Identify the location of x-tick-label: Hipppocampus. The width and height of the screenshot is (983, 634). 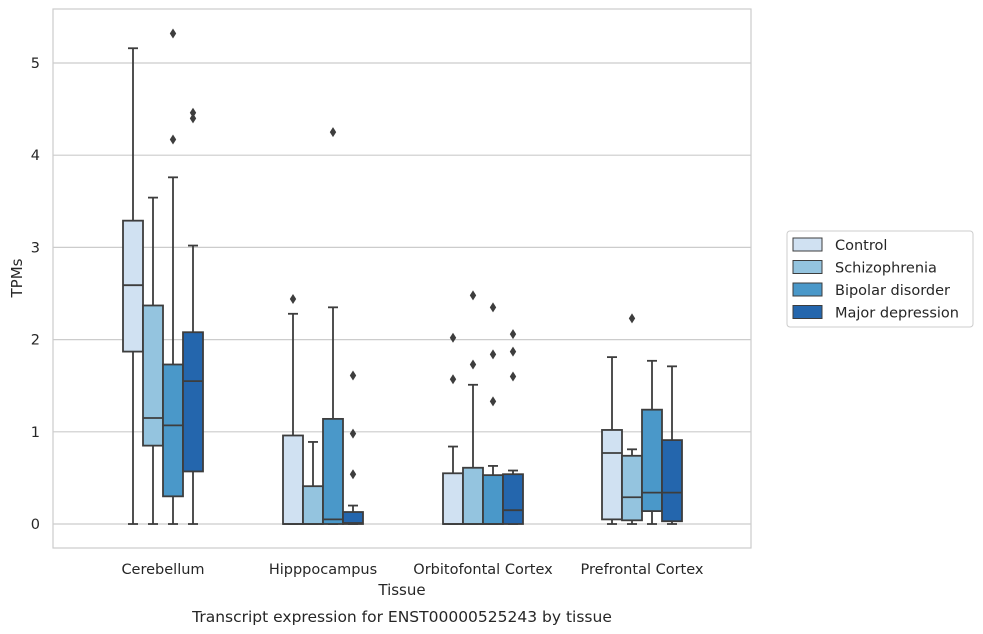
(323, 570).